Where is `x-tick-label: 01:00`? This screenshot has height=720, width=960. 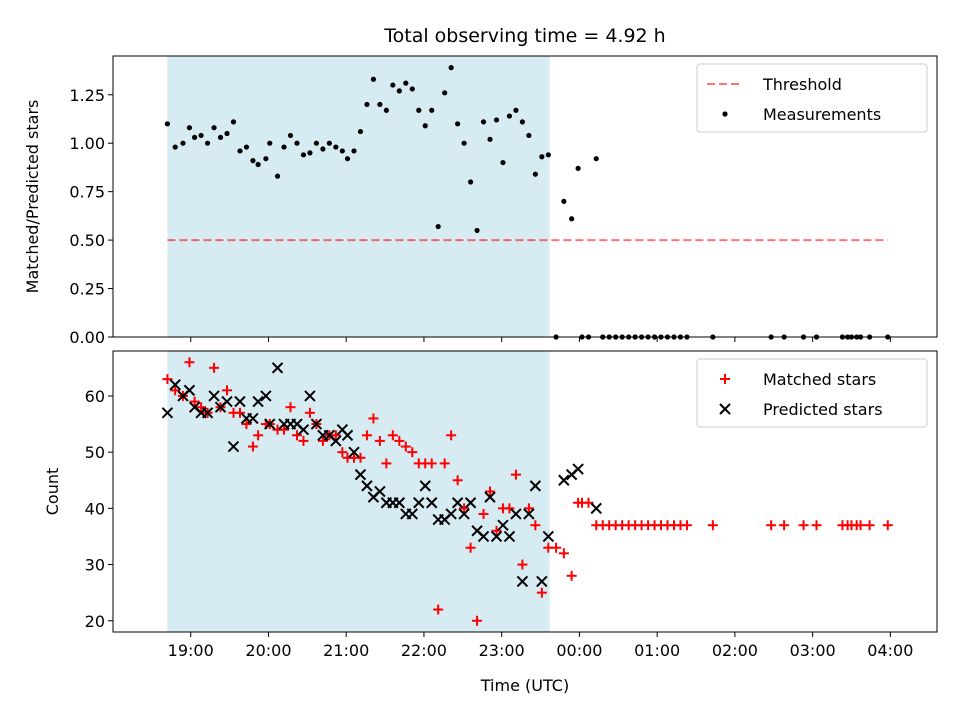
x-tick-label: 01:00 is located at coordinates (657, 650).